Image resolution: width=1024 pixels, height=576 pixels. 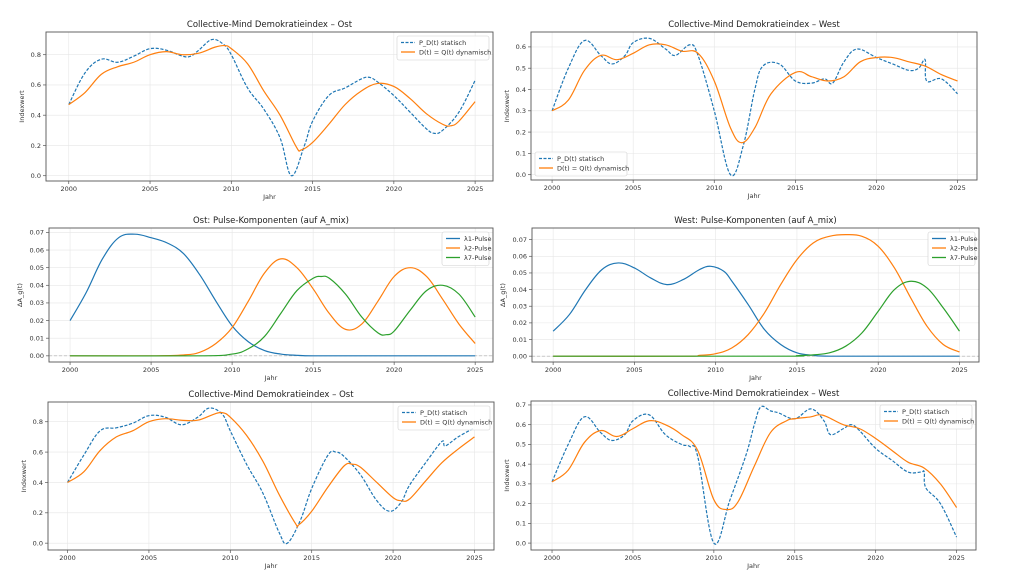 I want to click on y-tick-label: 0.06, so click(x=520, y=257).